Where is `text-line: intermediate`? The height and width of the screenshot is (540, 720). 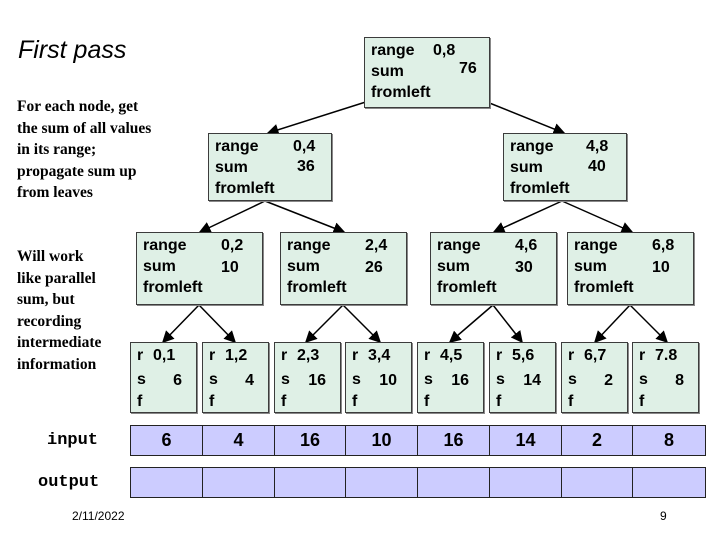
text-line: intermediate is located at coordinates (59, 342).